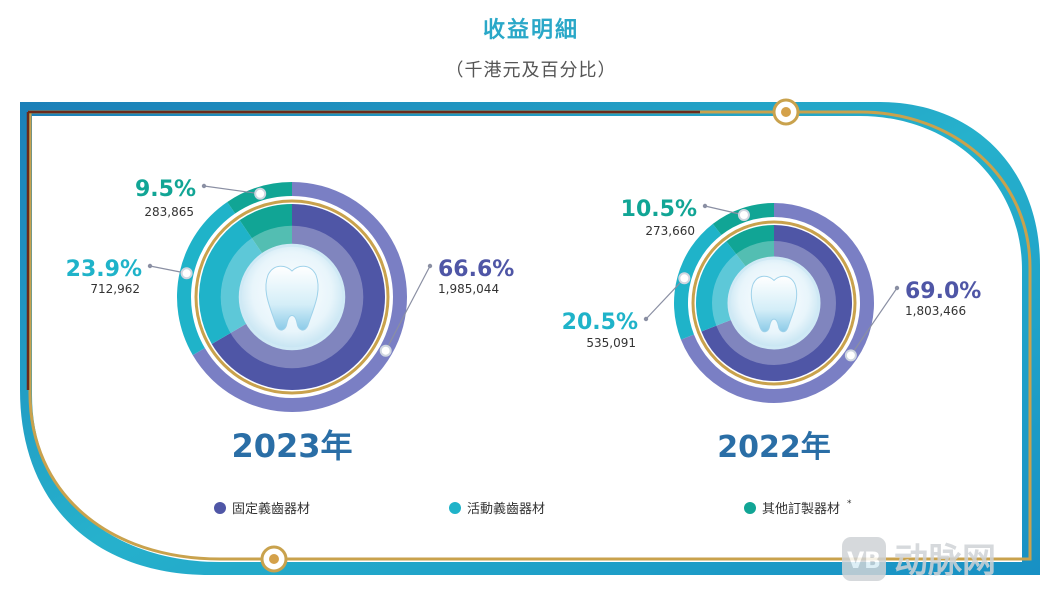 The image size is (1062, 598). Describe the element at coordinates (291, 446) in the screenshot. I see `year-label-2023: 2023年` at that location.